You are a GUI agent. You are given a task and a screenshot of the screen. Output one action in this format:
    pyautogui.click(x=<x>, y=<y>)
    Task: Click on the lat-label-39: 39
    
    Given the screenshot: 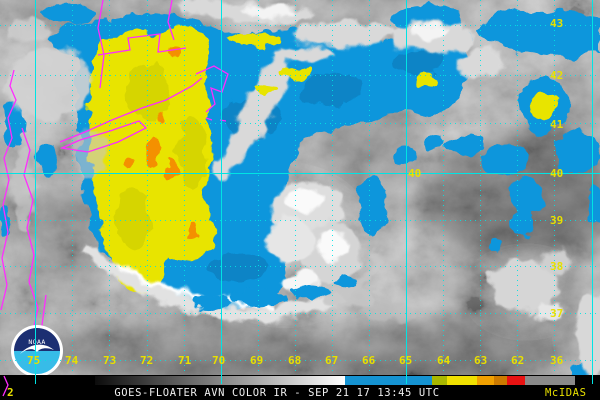 What is the action you would take?
    pyautogui.click(x=556, y=220)
    